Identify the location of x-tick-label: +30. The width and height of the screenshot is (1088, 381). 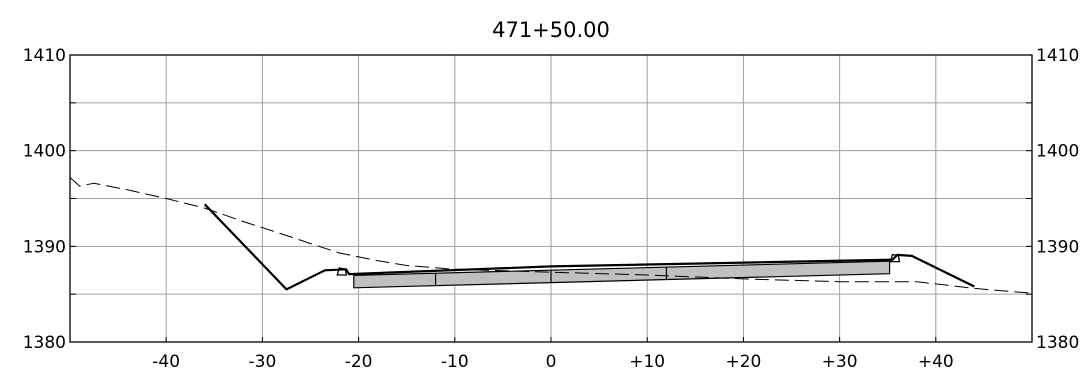
(840, 362).